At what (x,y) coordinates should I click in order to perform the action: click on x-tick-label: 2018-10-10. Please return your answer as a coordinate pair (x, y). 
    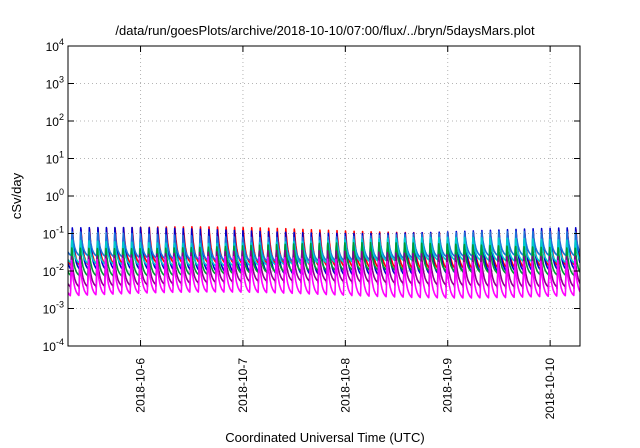
    Looking at the image, I should click on (550, 389).